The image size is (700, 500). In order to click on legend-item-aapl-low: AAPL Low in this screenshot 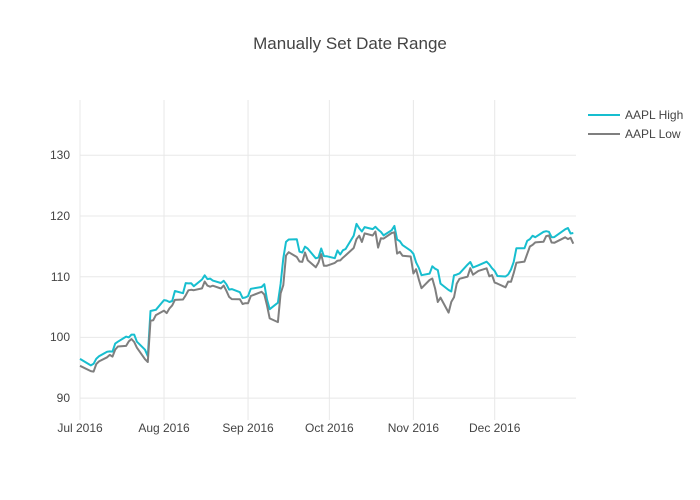, I will do `click(635, 133)`.